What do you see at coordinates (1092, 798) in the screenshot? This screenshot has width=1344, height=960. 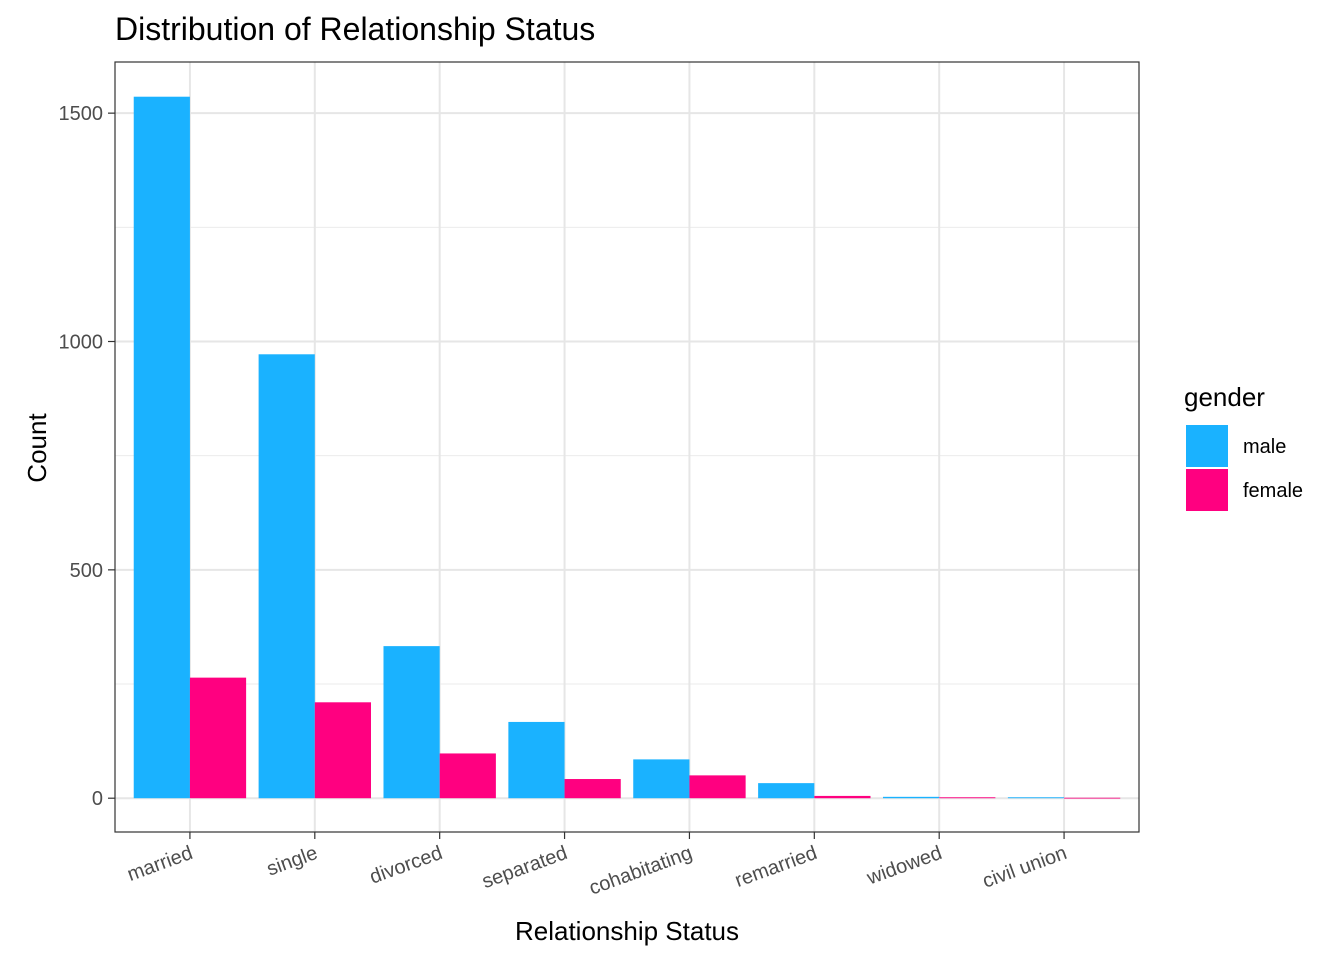 I see `bar-female-civil-union` at bounding box center [1092, 798].